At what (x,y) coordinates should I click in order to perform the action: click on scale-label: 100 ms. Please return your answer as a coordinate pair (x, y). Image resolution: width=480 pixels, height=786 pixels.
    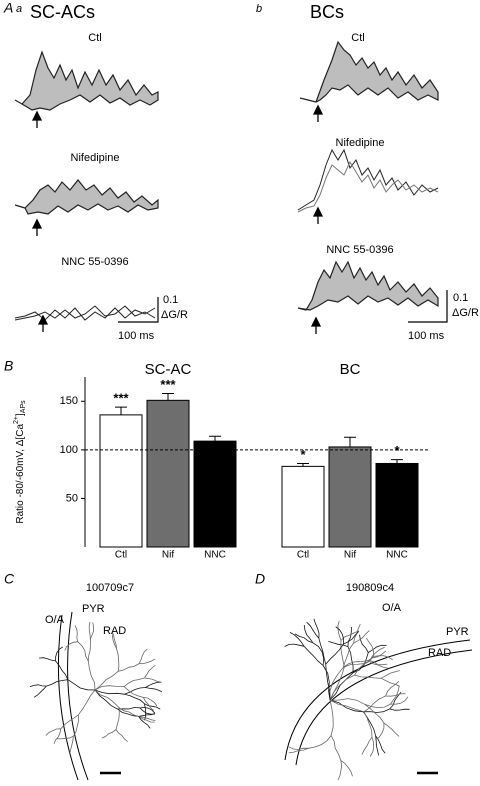
    Looking at the image, I should click on (426, 336).